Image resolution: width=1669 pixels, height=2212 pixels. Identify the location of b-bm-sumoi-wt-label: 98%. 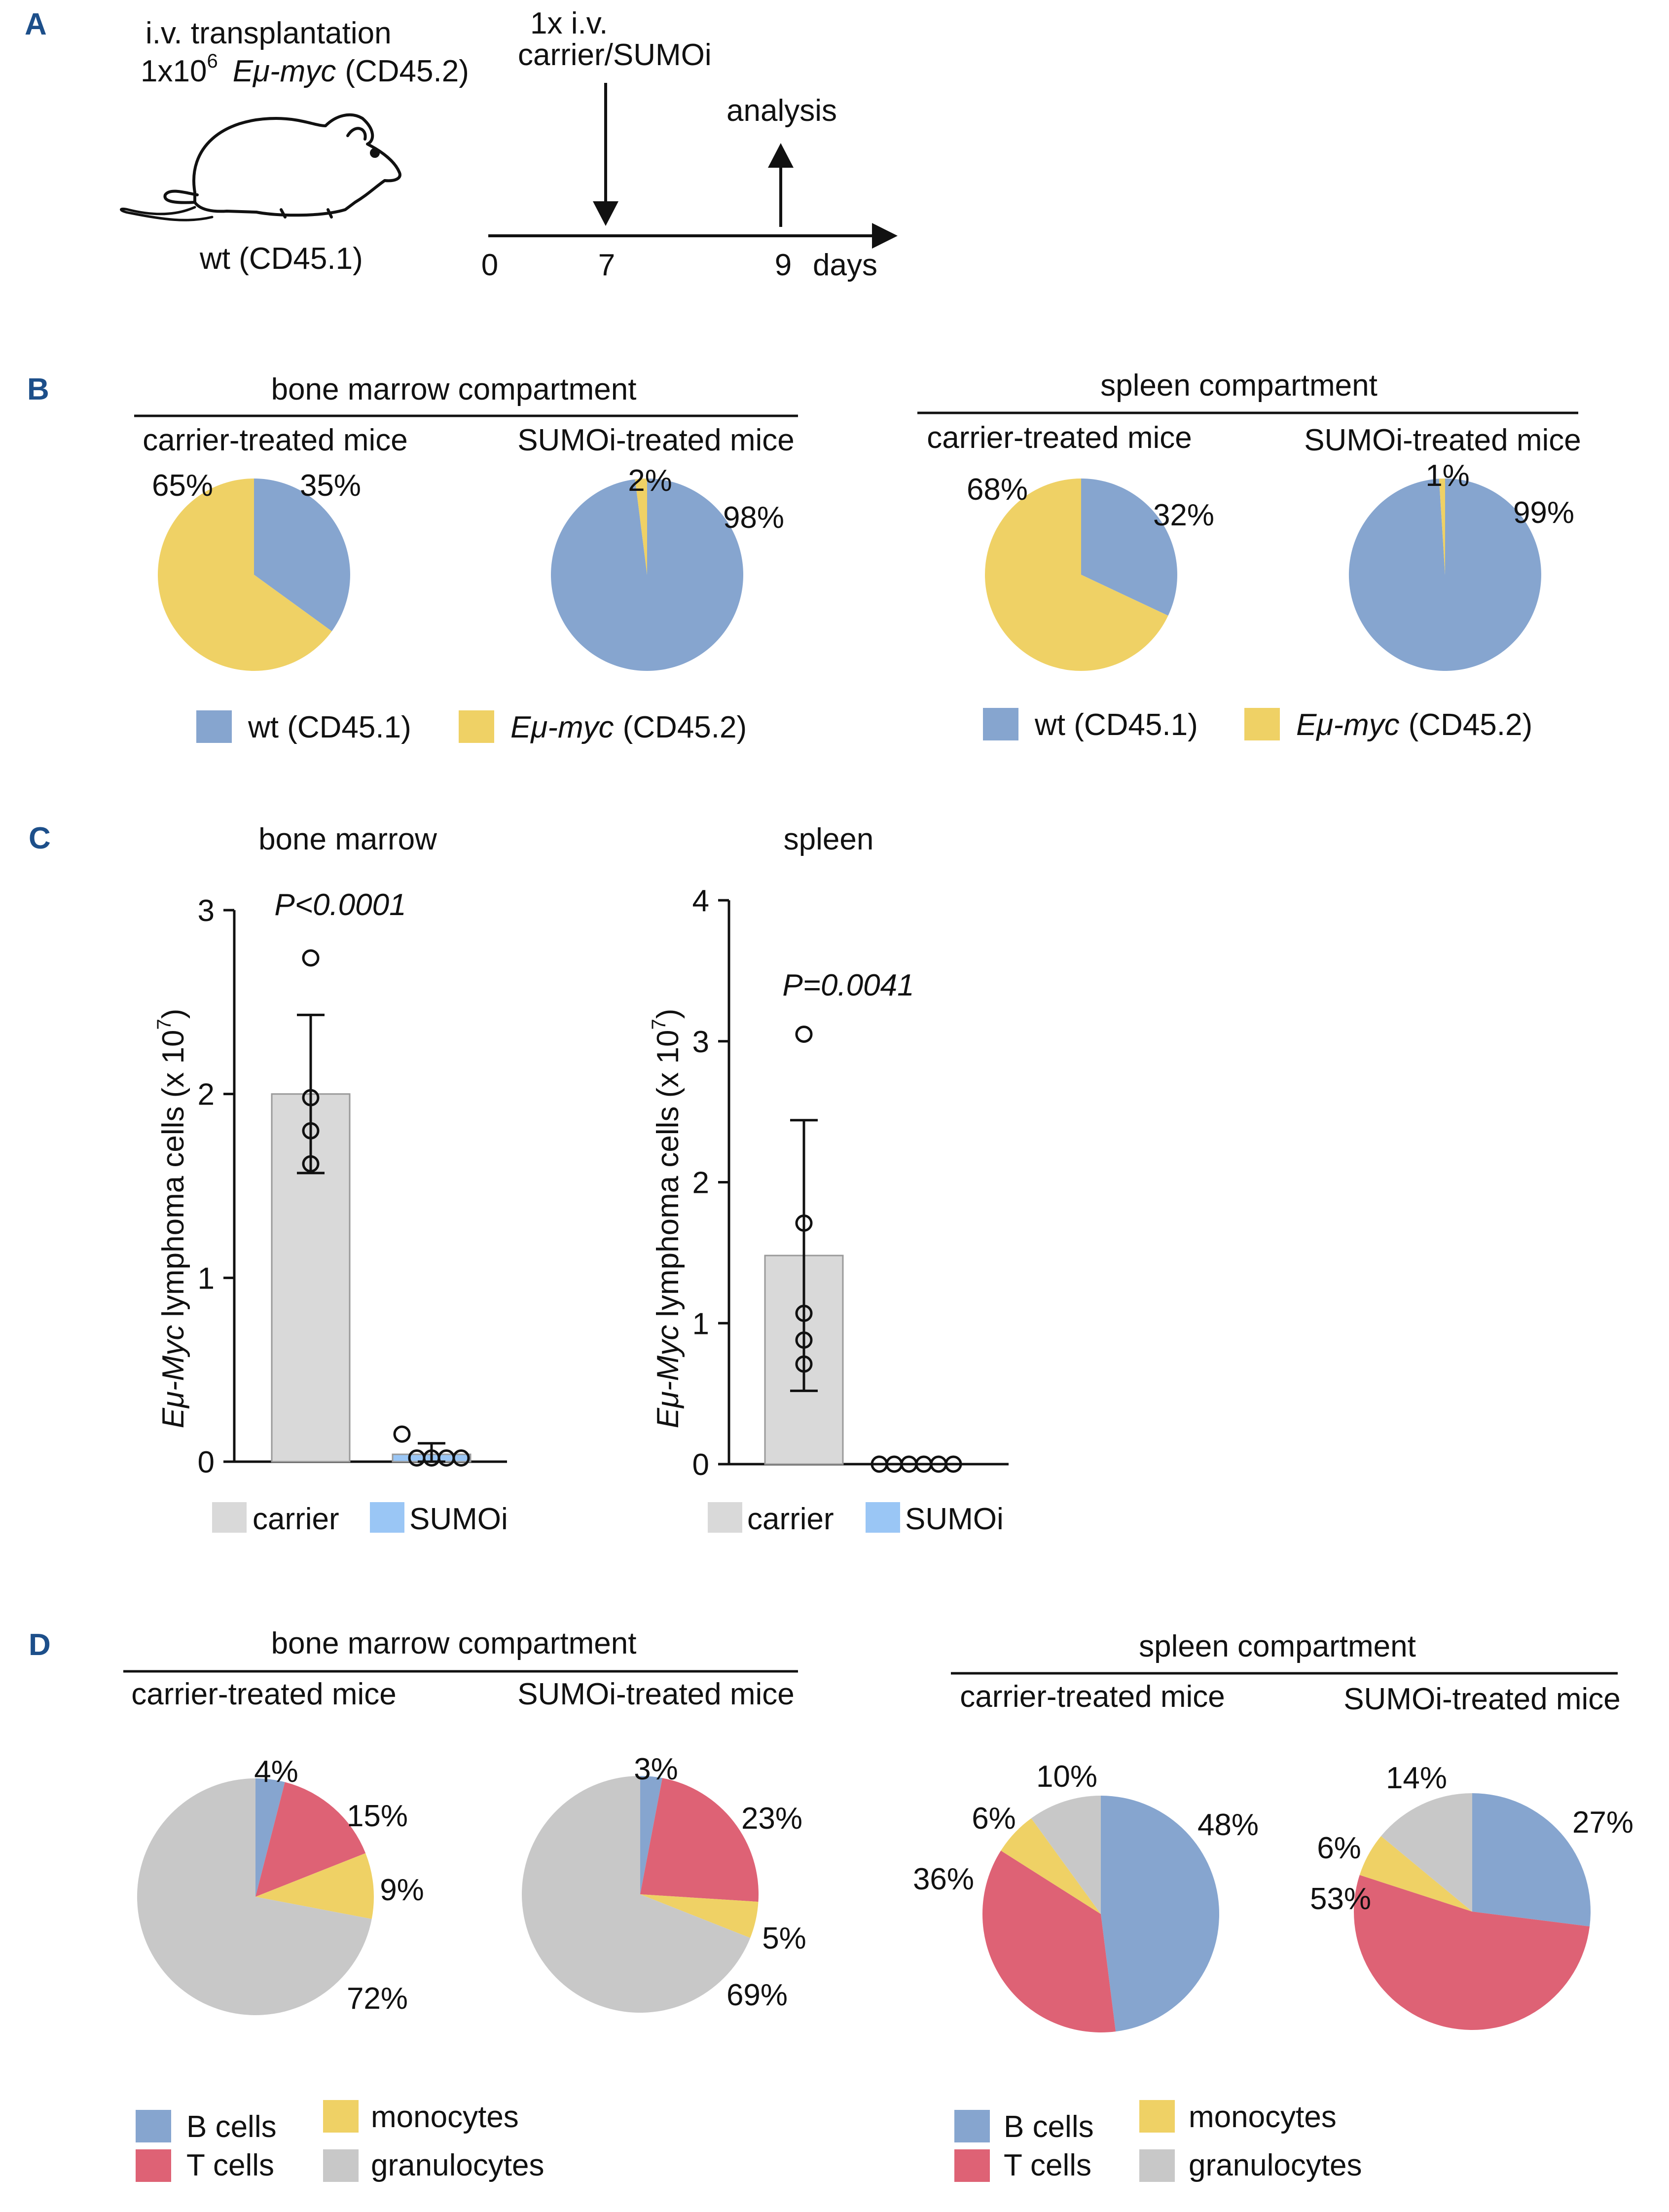
(753, 518).